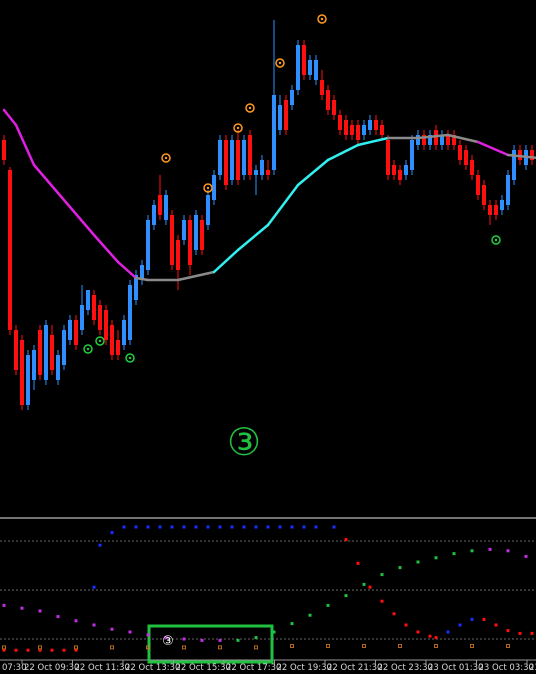 The image size is (536, 674). What do you see at coordinates (405, 668) in the screenshot?
I see `x-tick-label: 22 Oct 23:30` at bounding box center [405, 668].